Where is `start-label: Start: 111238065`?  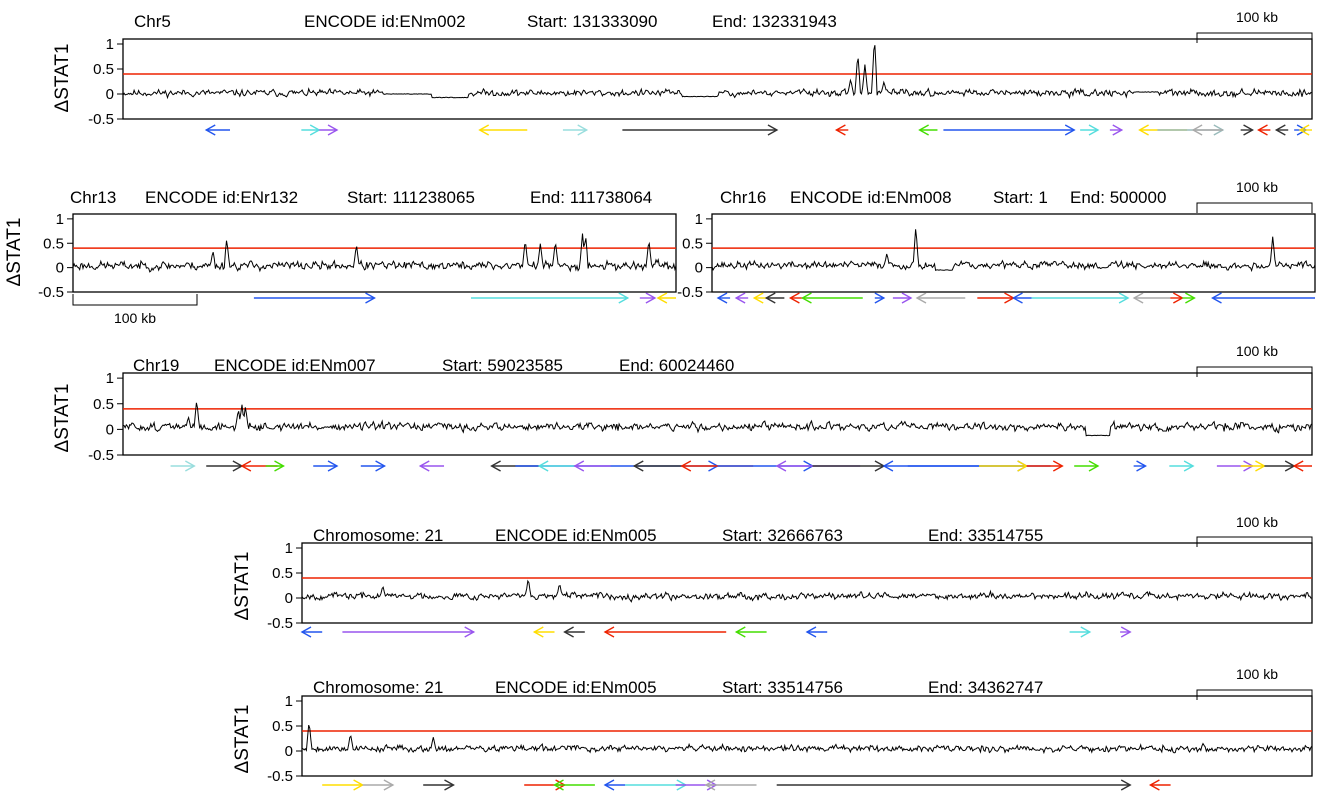
start-label: Start: 111238065 is located at coordinates (411, 197).